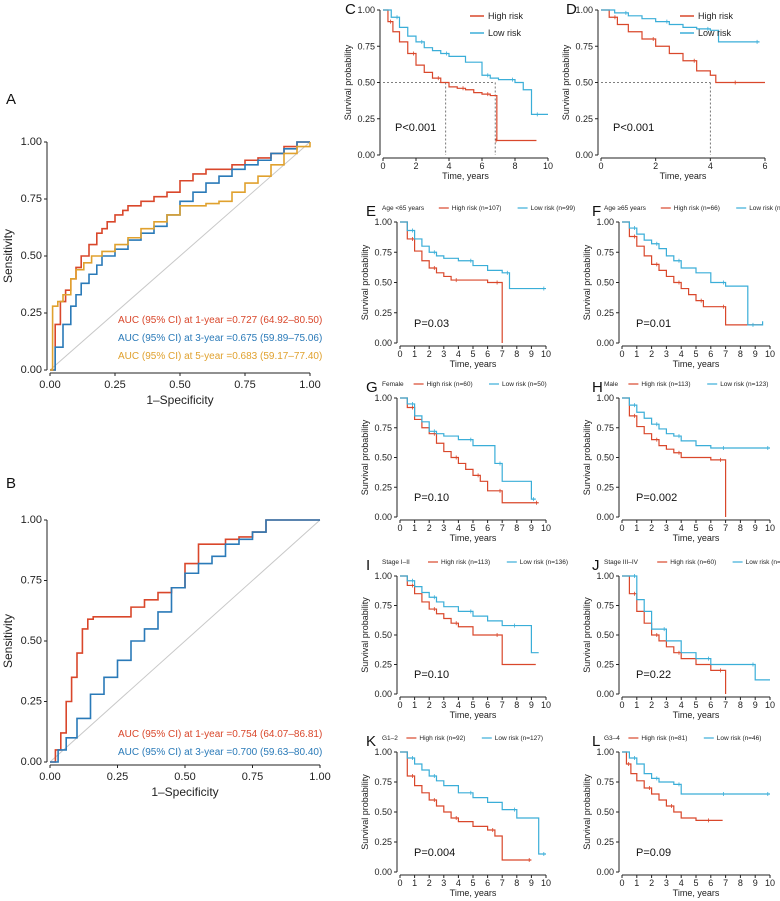 The width and height of the screenshot is (780, 901). I want to click on legend-label: Low risk (n=37), so click(763, 562).